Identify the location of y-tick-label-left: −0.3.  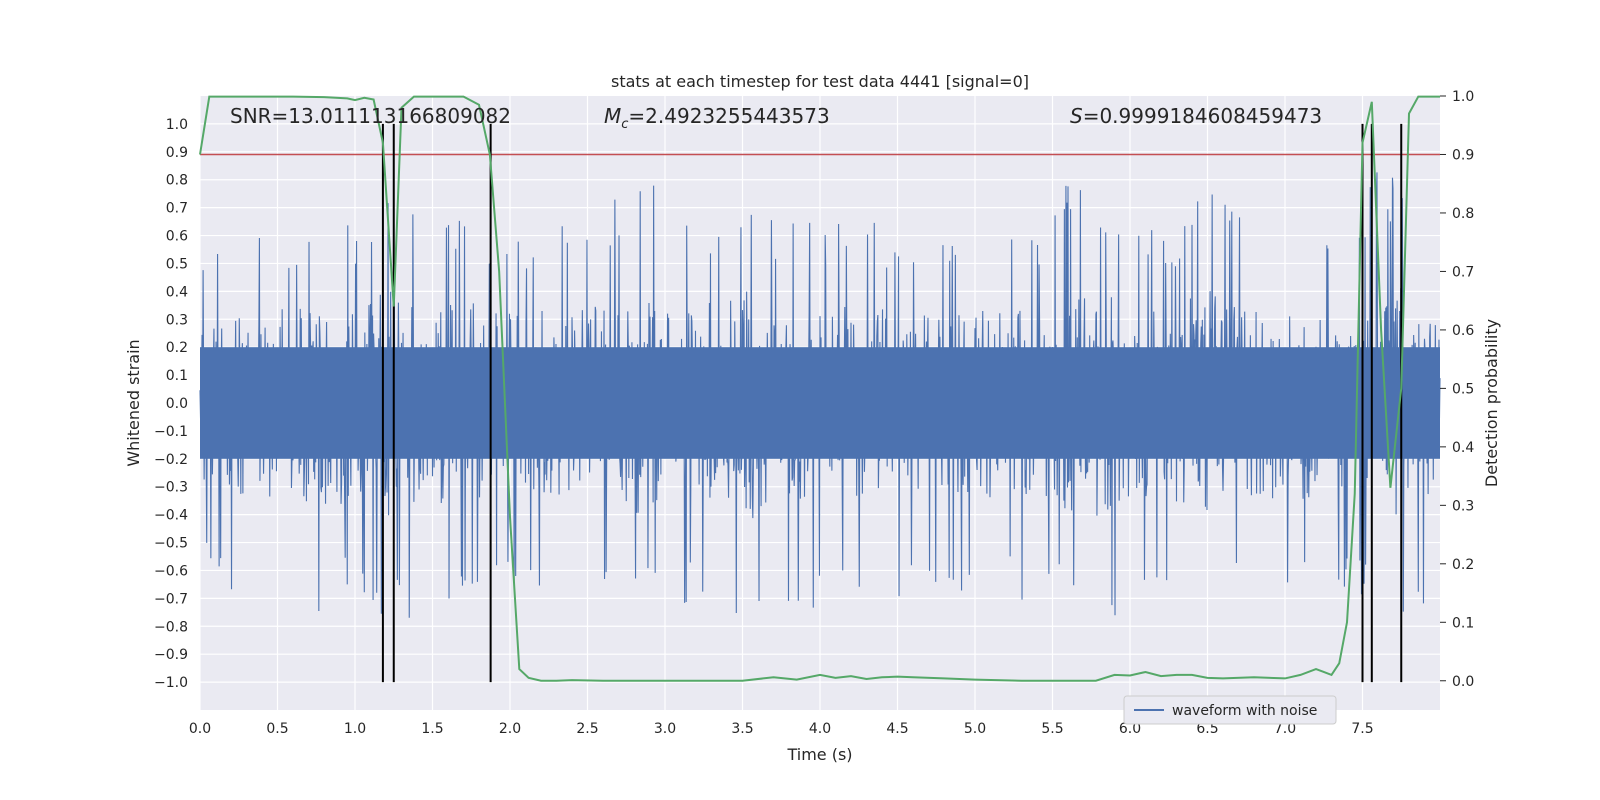
(171, 488).